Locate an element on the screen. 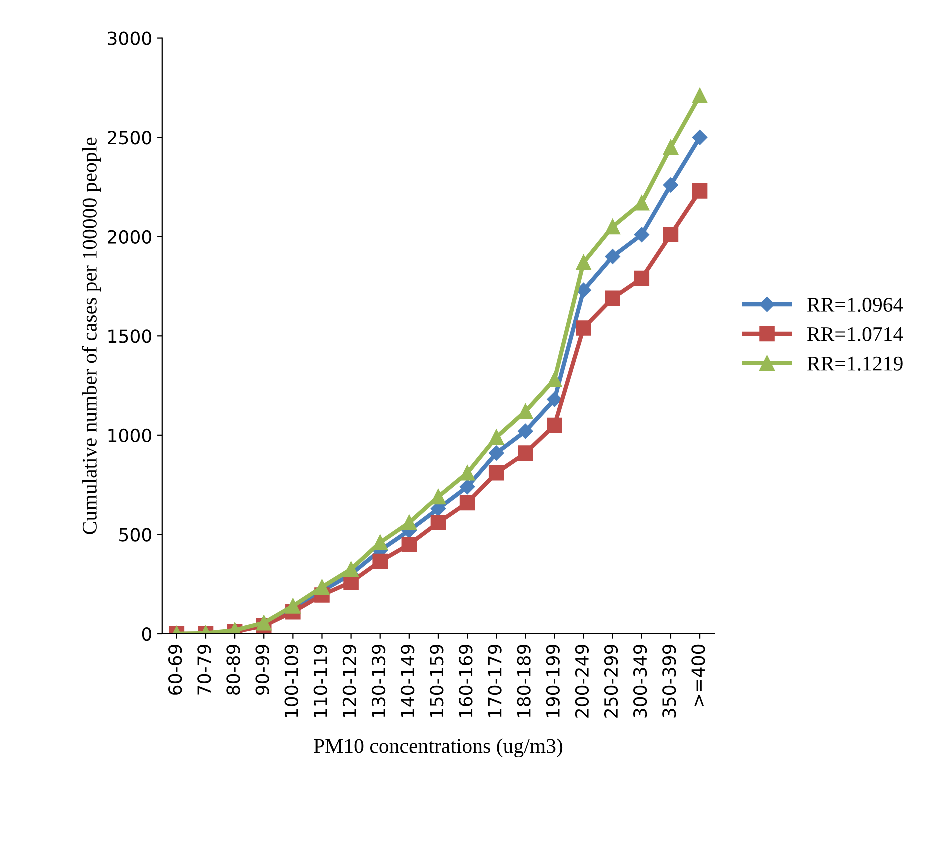  legend-label: RR=1.0964 is located at coordinates (855, 305).